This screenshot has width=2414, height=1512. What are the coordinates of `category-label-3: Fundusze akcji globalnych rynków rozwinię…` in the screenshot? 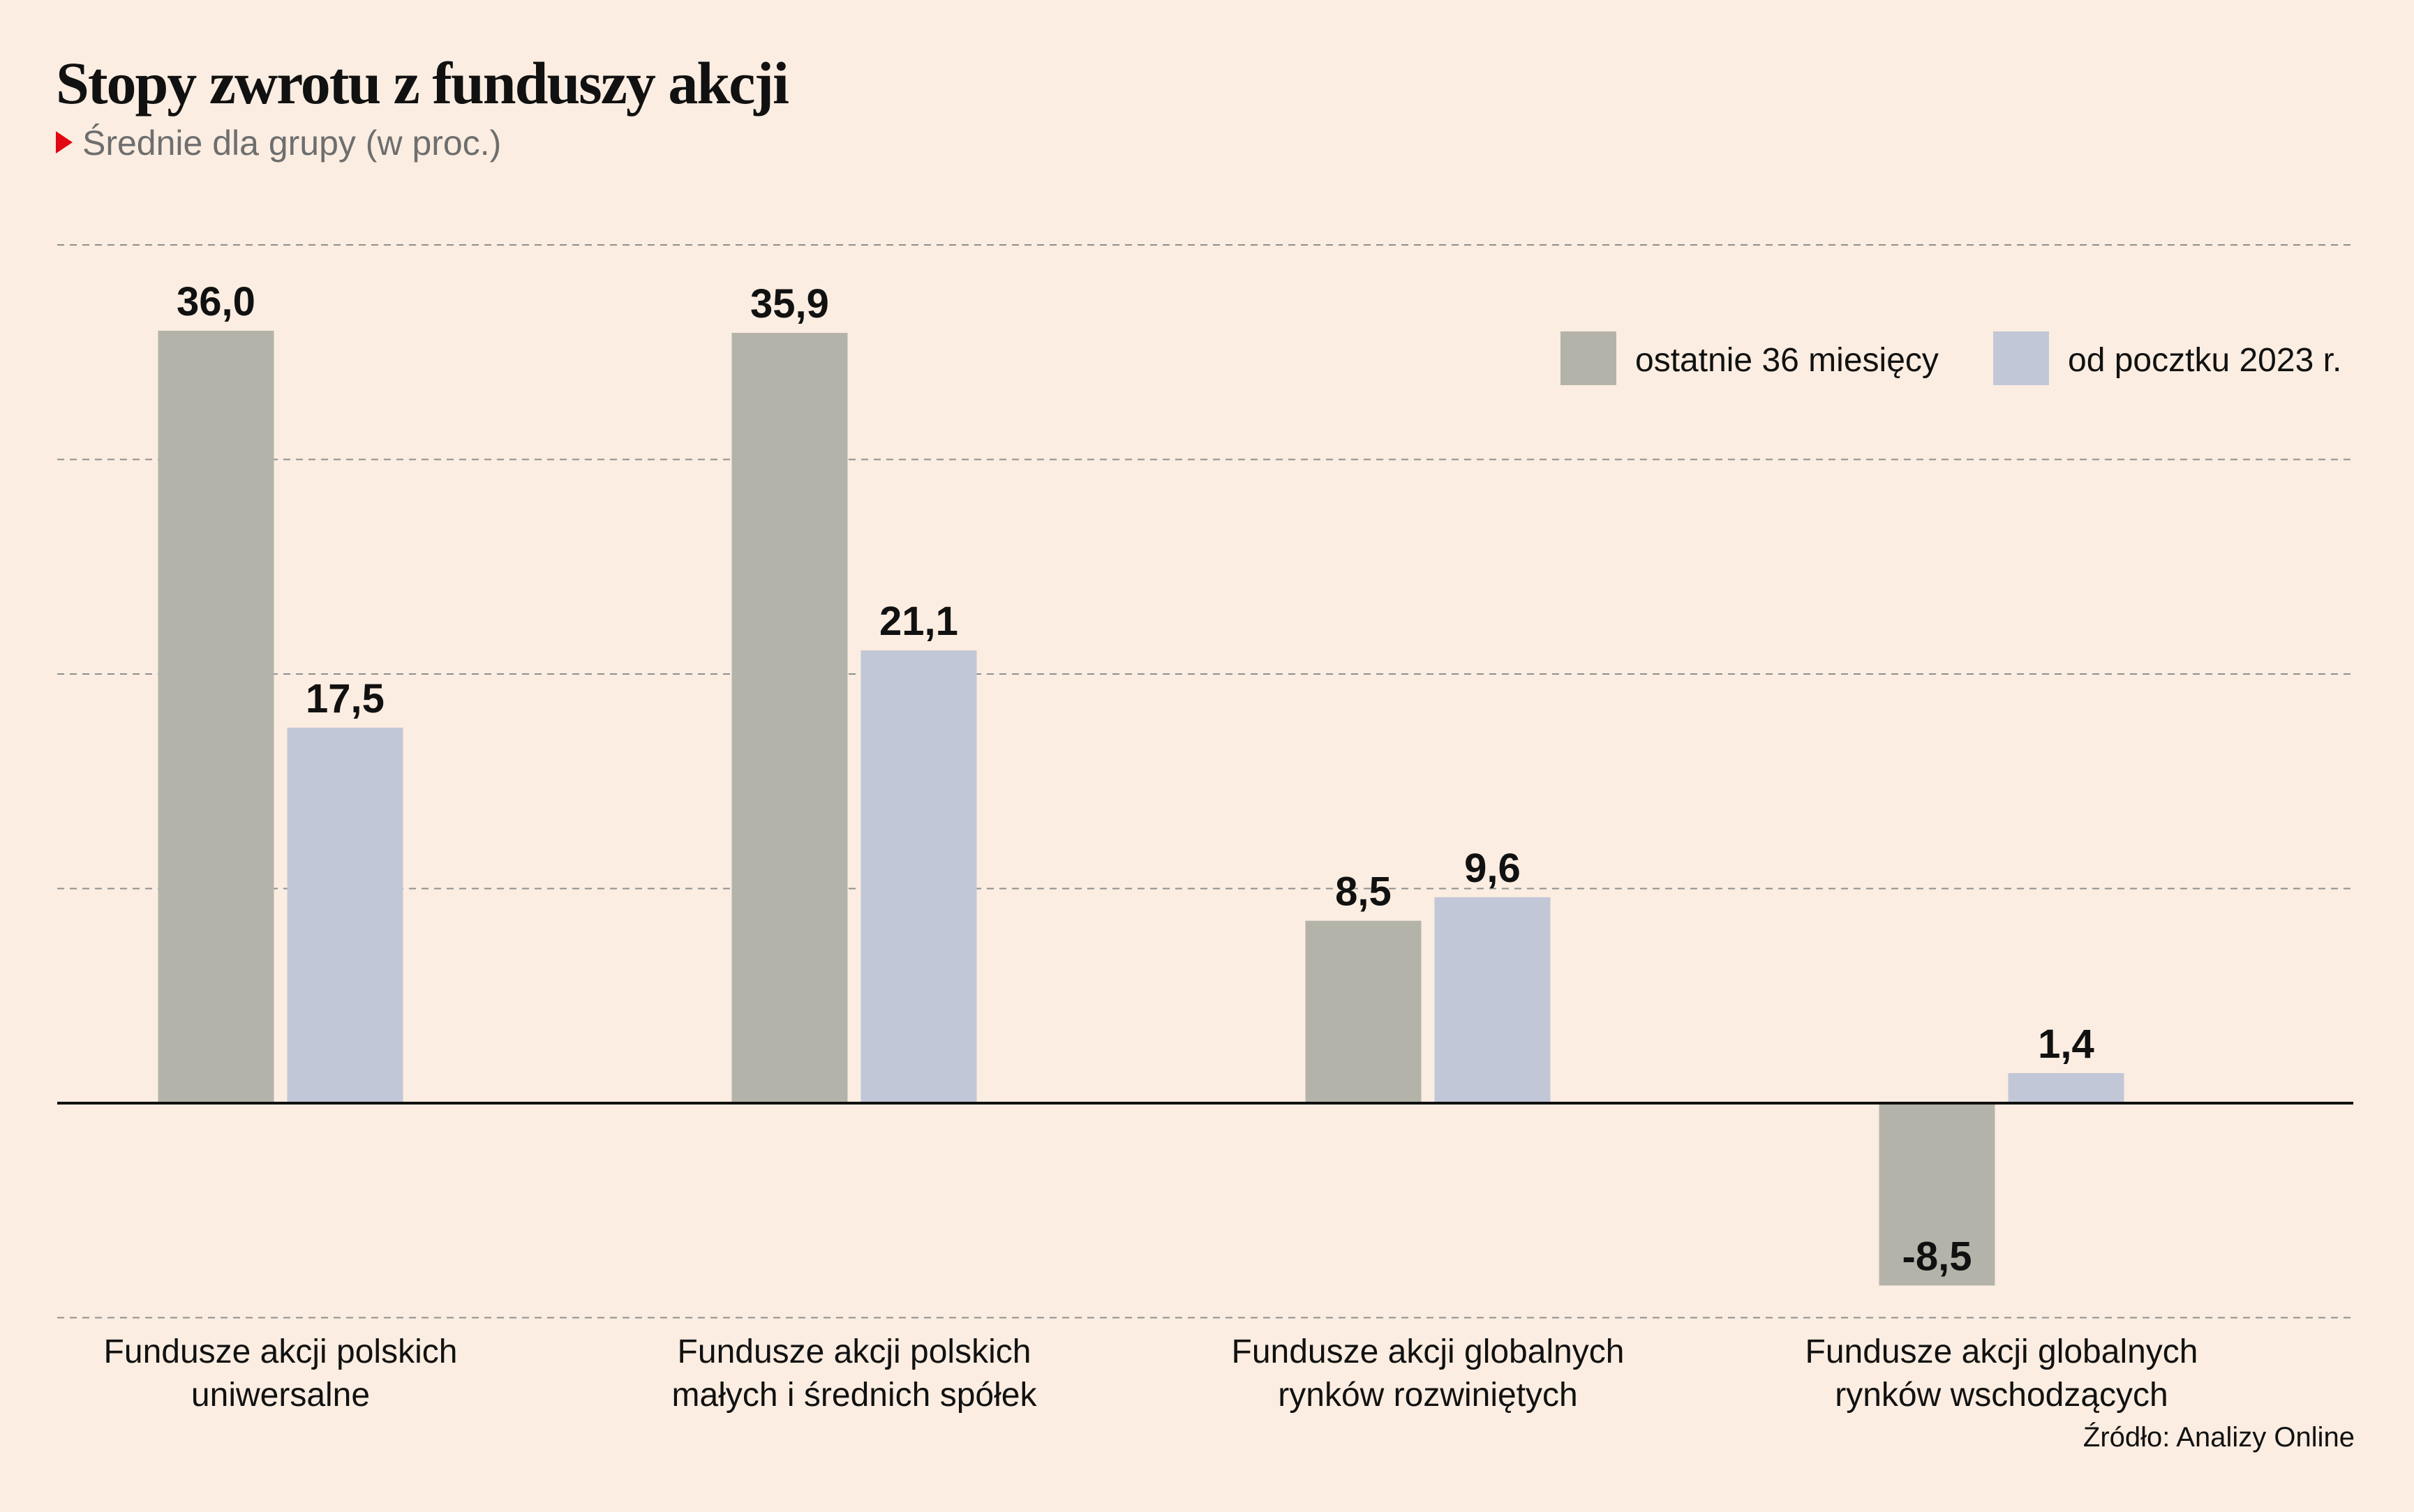 It's located at (1428, 1373).